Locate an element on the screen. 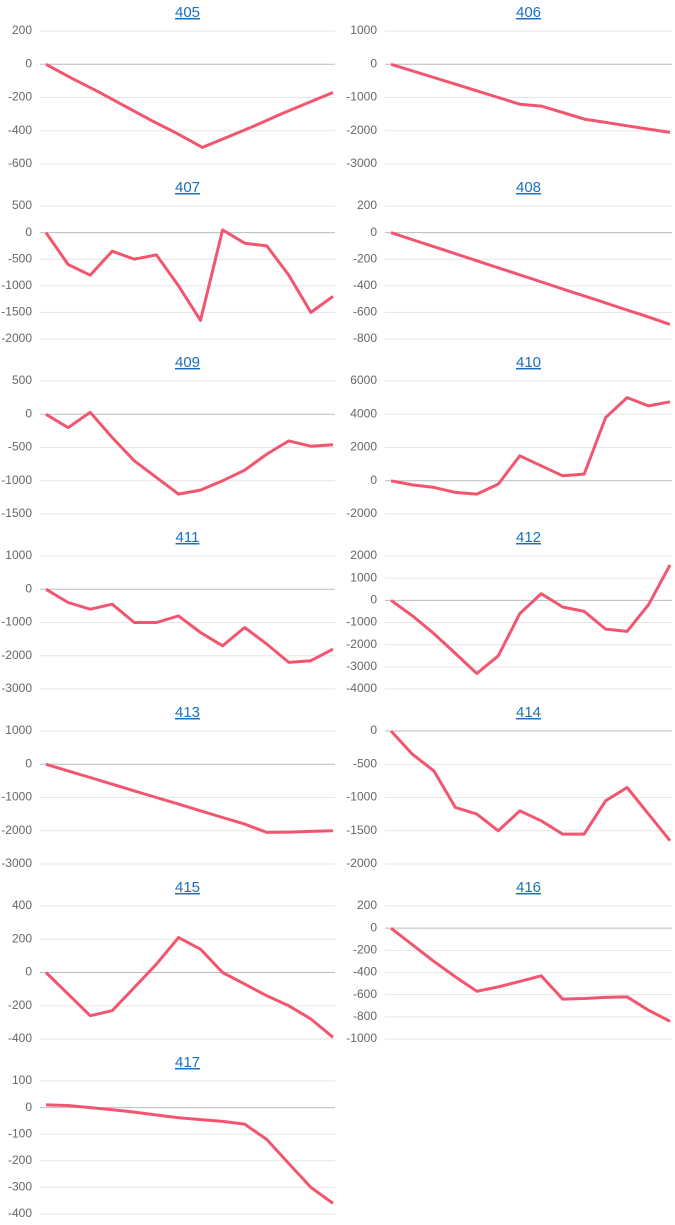 The width and height of the screenshot is (675, 1225). chart-title: 406 is located at coordinates (528, 12).